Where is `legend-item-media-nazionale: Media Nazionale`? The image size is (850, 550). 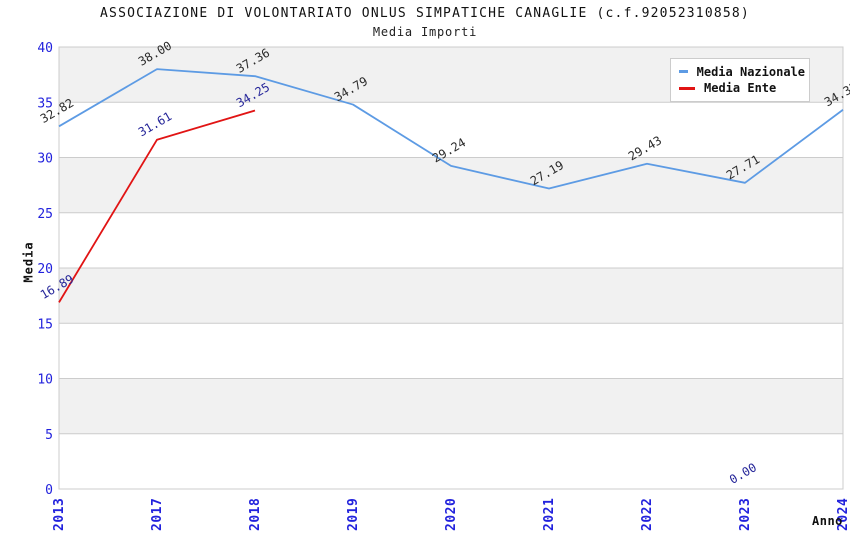
legend-item-media-nazionale: Media Nazionale is located at coordinates (742, 72).